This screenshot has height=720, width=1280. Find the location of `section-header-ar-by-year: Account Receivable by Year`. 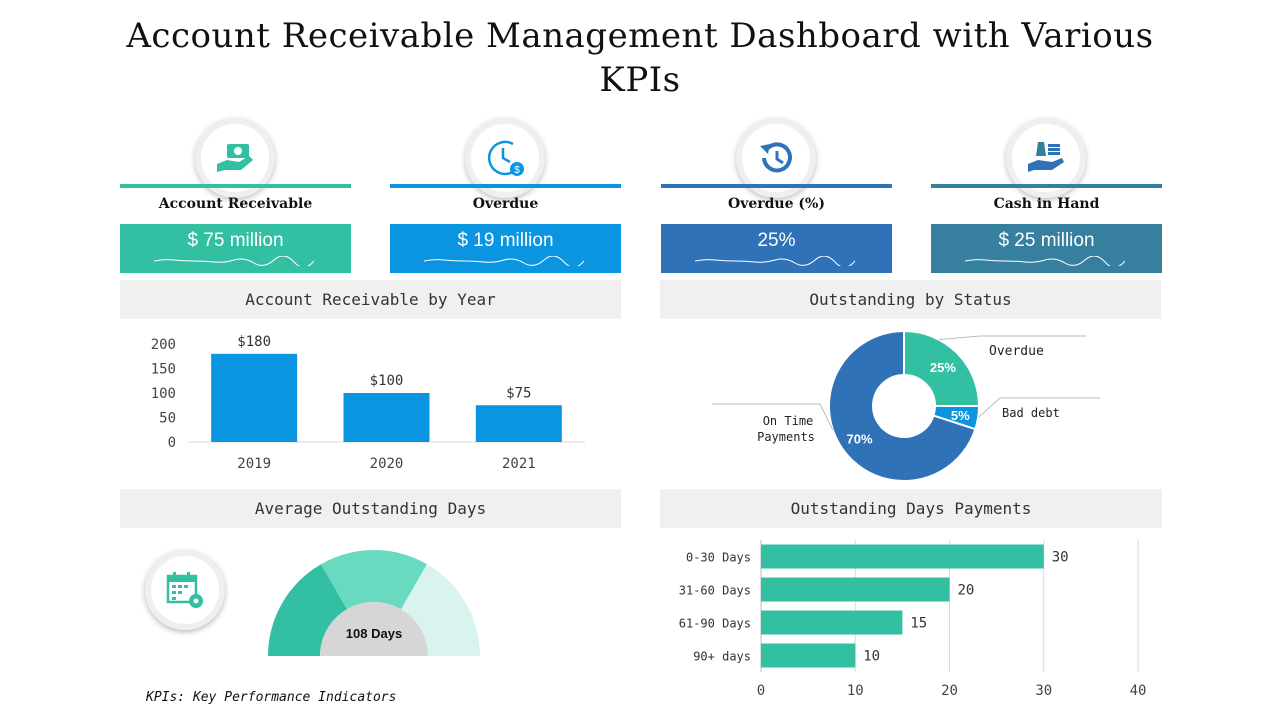

section-header-ar-by-year: Account Receivable by Year is located at coordinates (370, 299).